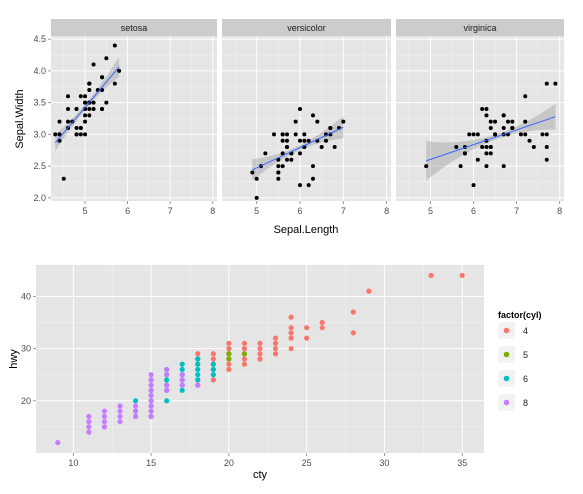  What do you see at coordinates (39, 134) in the screenshot?
I see `y-tick-label: 3.0` at bounding box center [39, 134].